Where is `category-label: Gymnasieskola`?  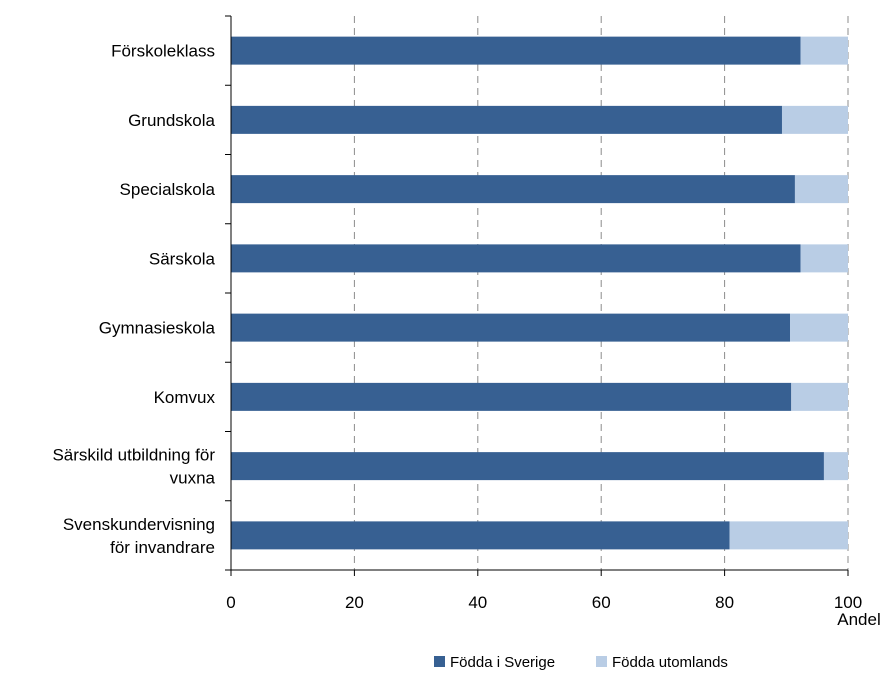 category-label: Gymnasieskola is located at coordinates (157, 328).